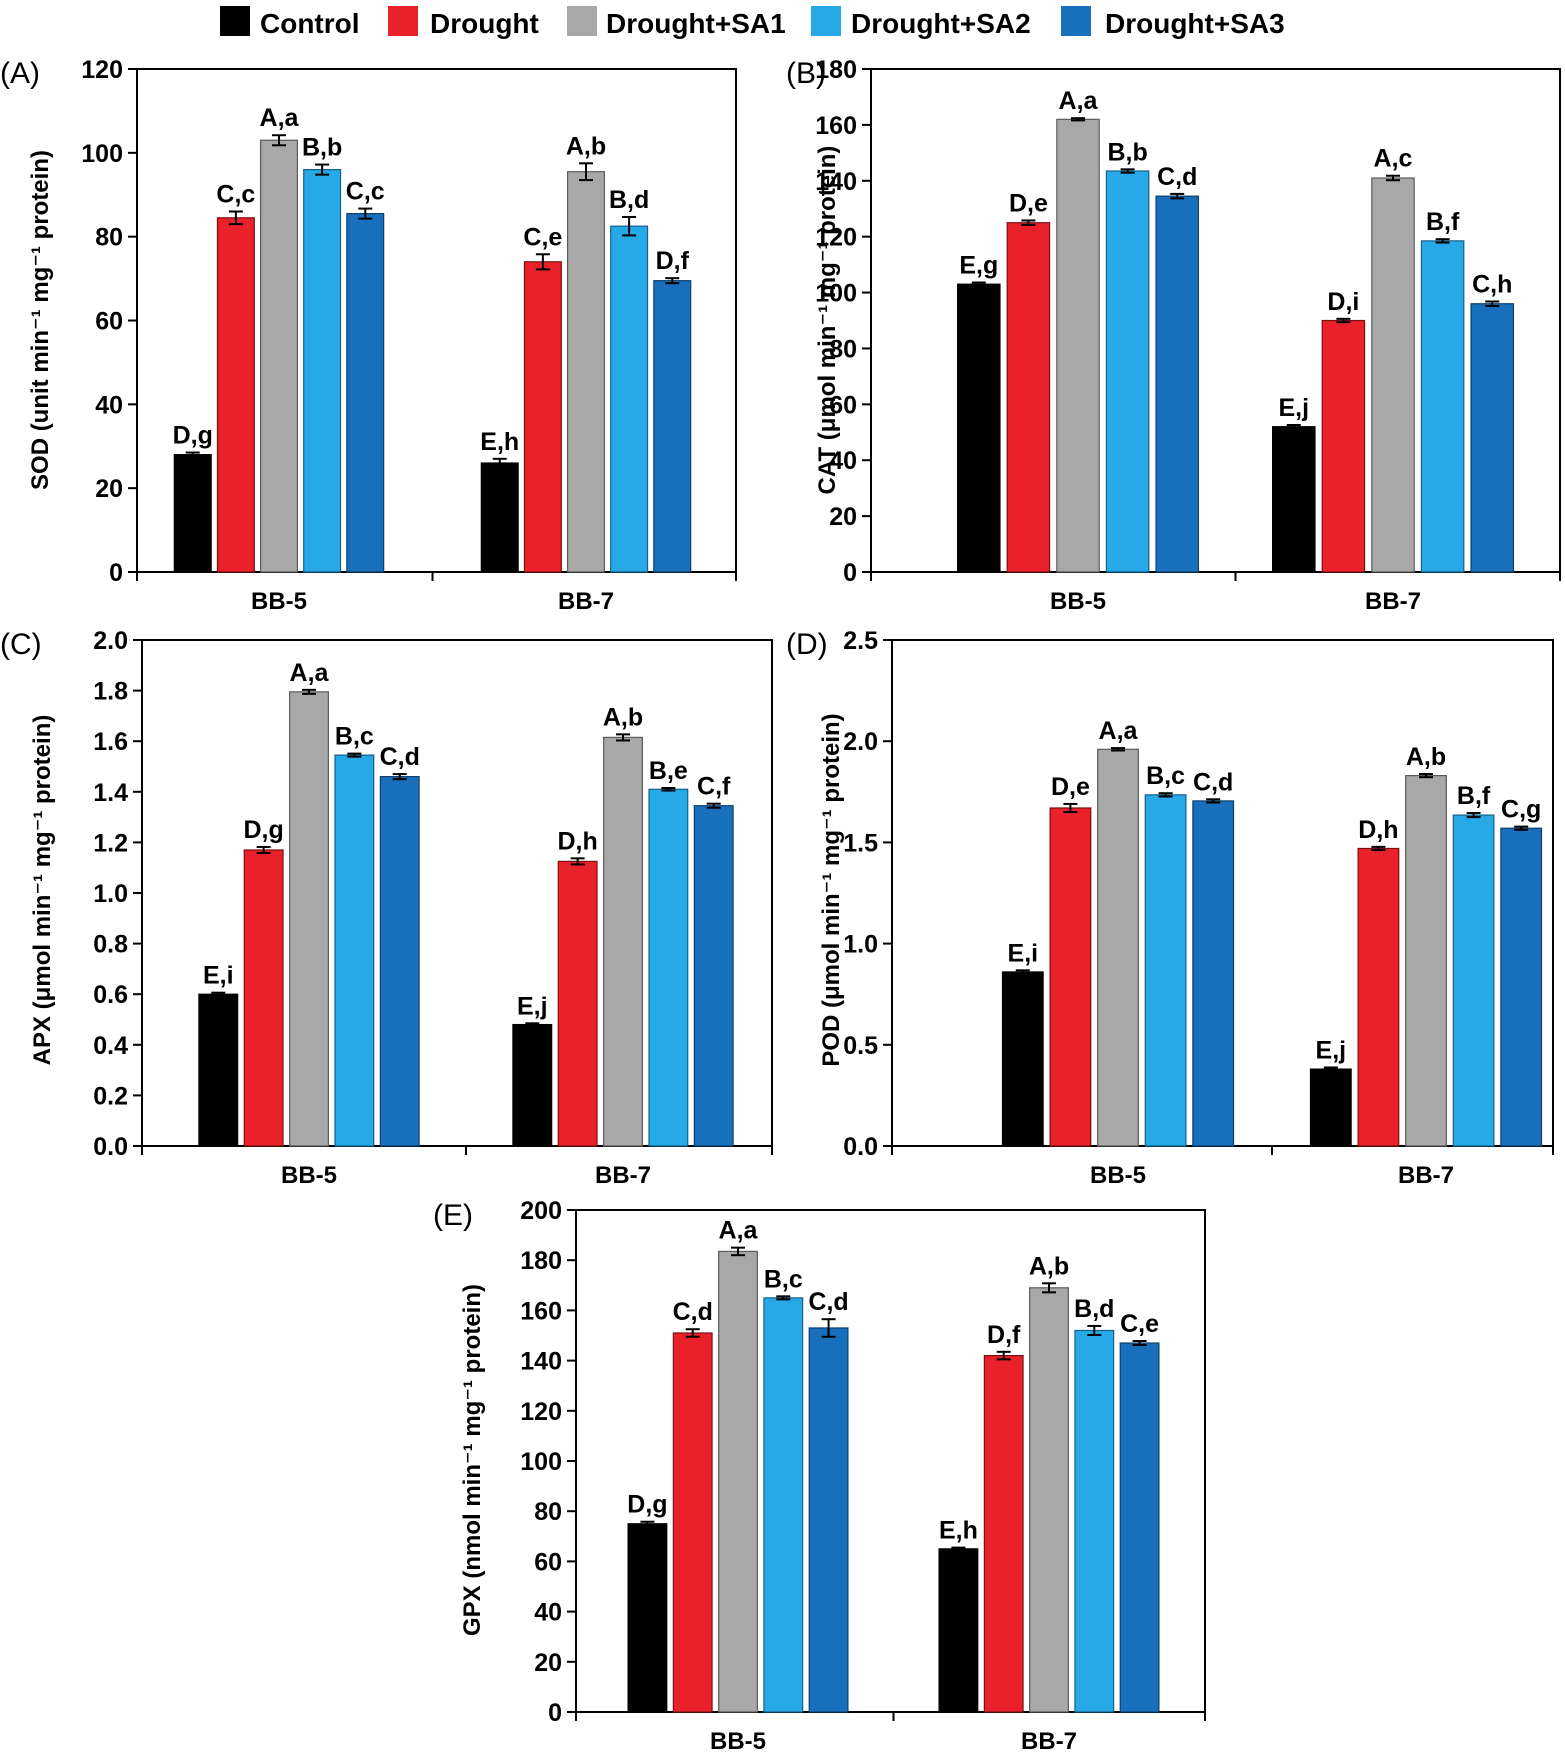  Describe the element at coordinates (102, 154) in the screenshot. I see `y-tick-label-0-5: 100` at that location.